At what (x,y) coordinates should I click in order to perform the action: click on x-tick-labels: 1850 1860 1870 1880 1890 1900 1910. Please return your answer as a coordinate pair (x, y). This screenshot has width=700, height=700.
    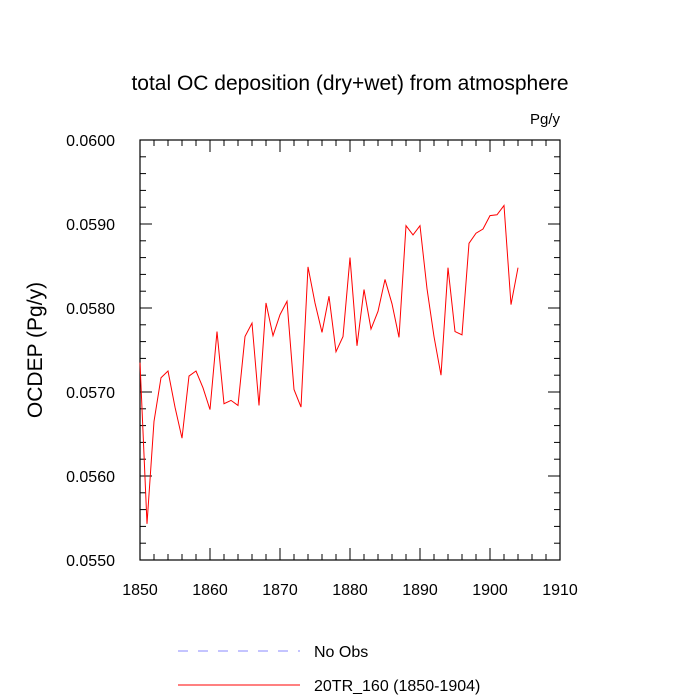
    Looking at the image, I should click on (350, 590).